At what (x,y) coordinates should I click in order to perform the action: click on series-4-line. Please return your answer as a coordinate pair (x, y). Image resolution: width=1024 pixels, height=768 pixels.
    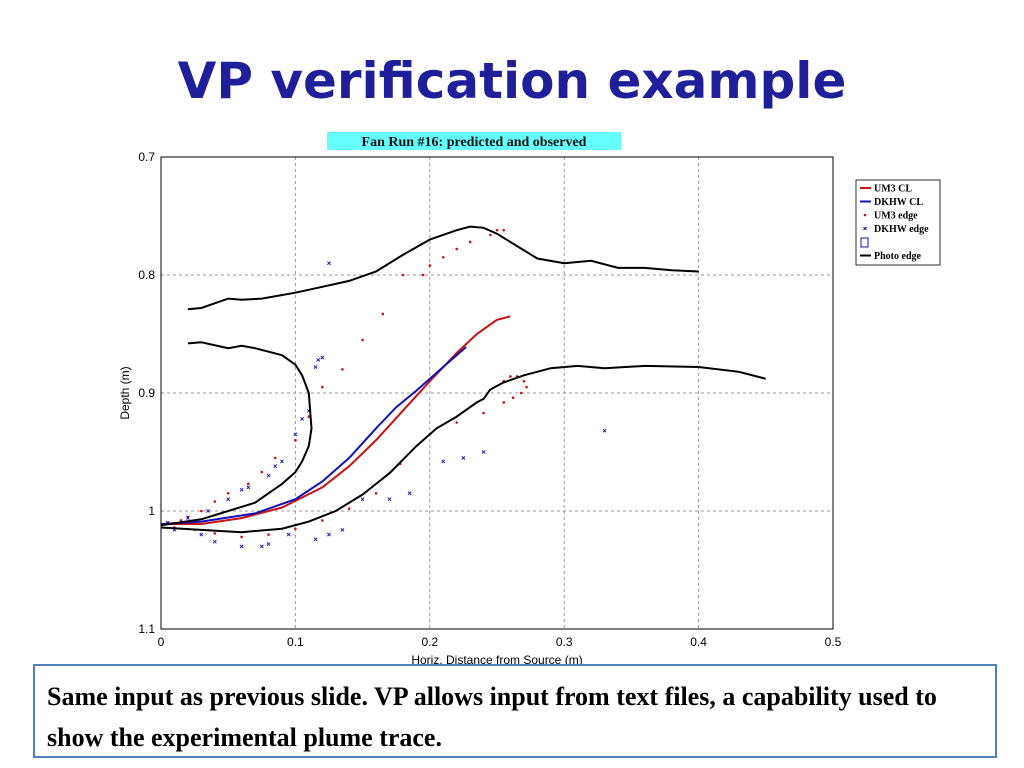
    Looking at the image, I should click on (443, 268).